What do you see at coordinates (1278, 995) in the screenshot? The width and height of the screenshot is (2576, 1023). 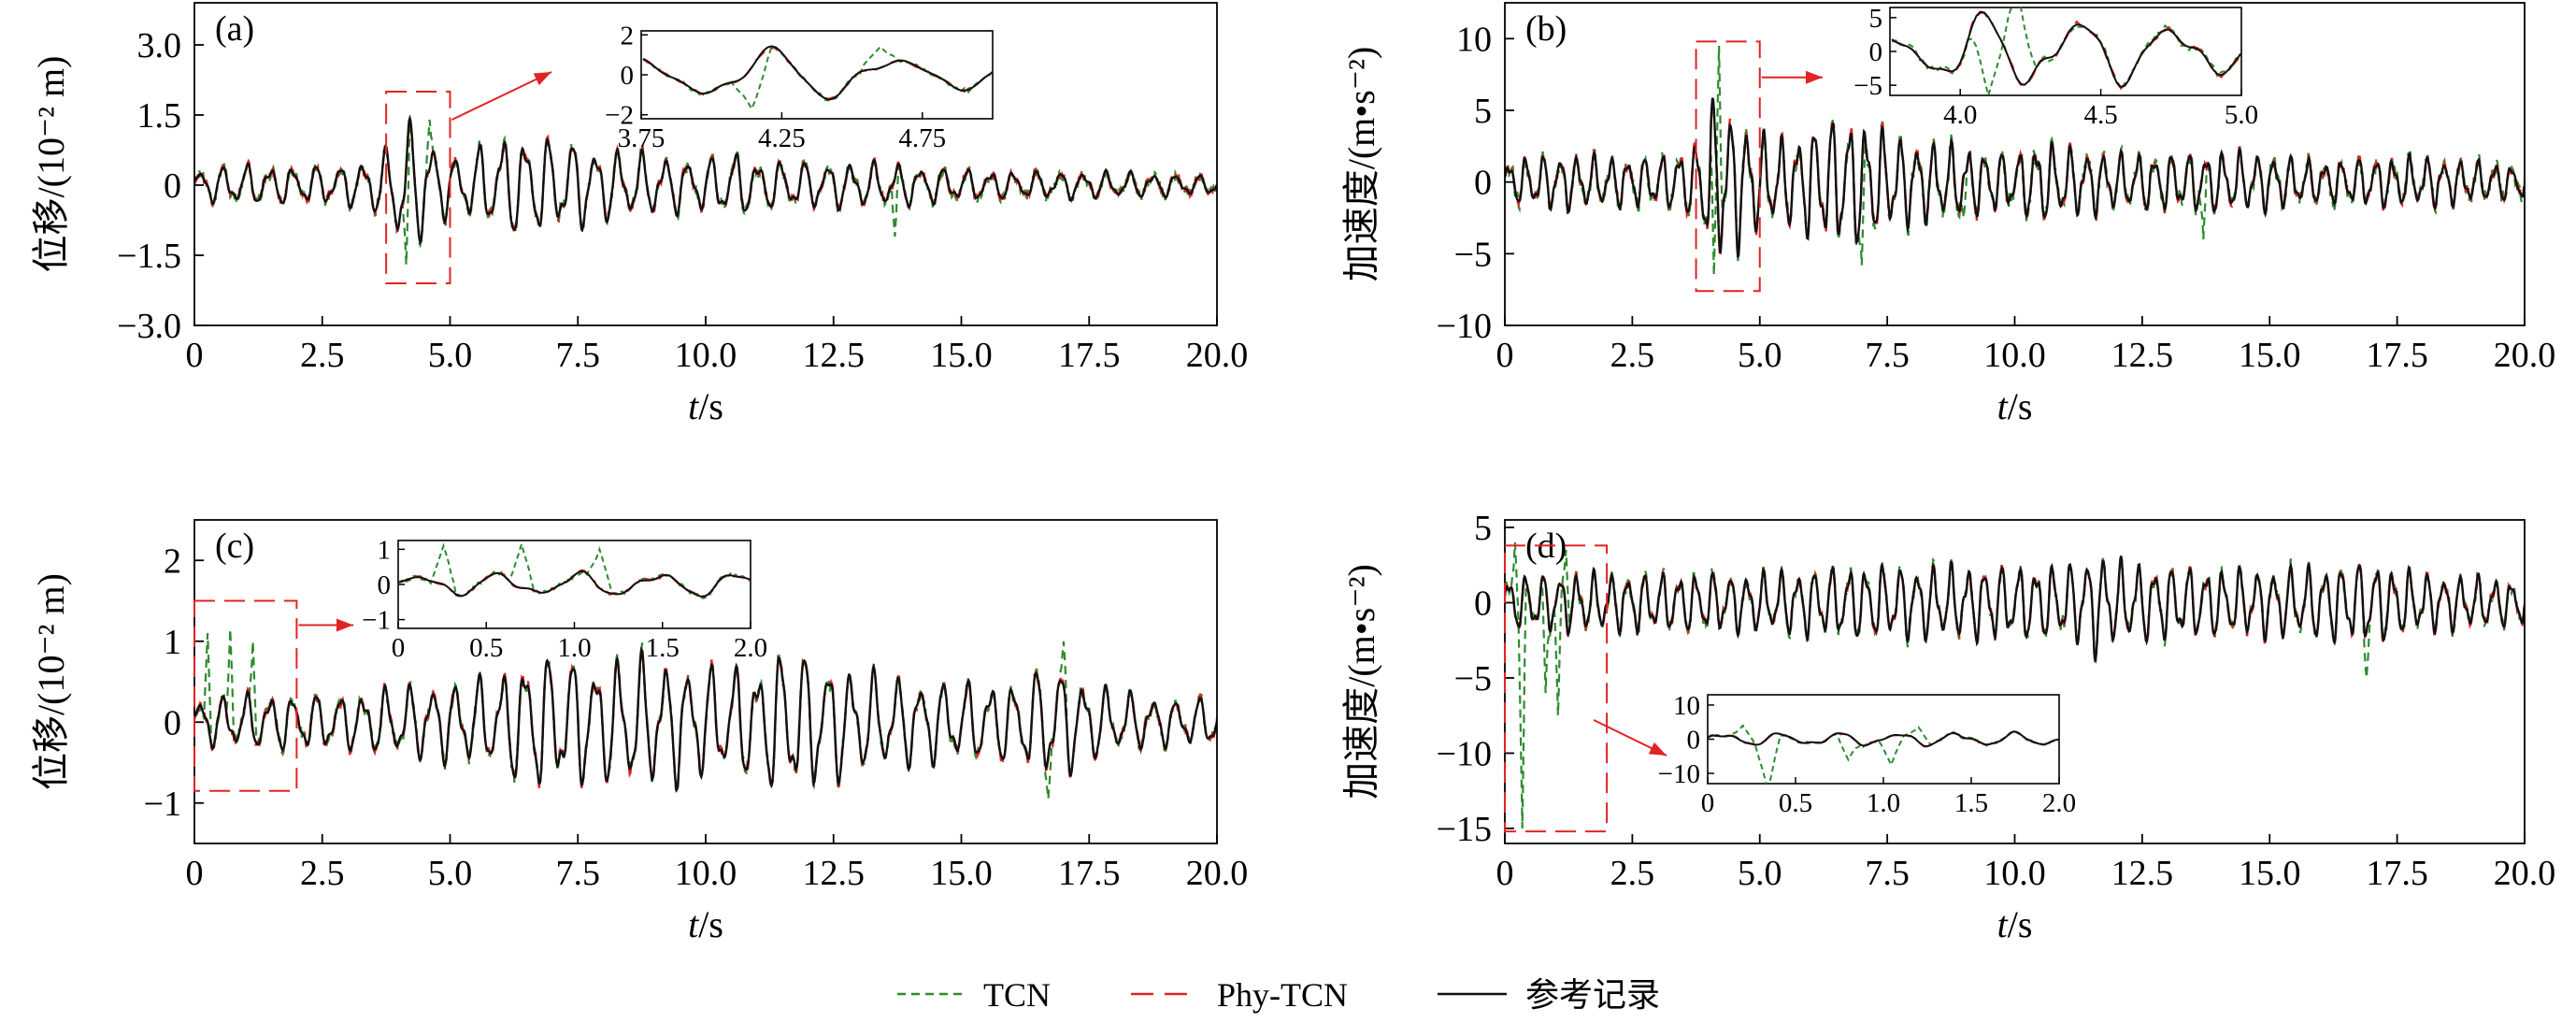 I see `legend: TCN Phy-TCN 参考记录` at bounding box center [1278, 995].